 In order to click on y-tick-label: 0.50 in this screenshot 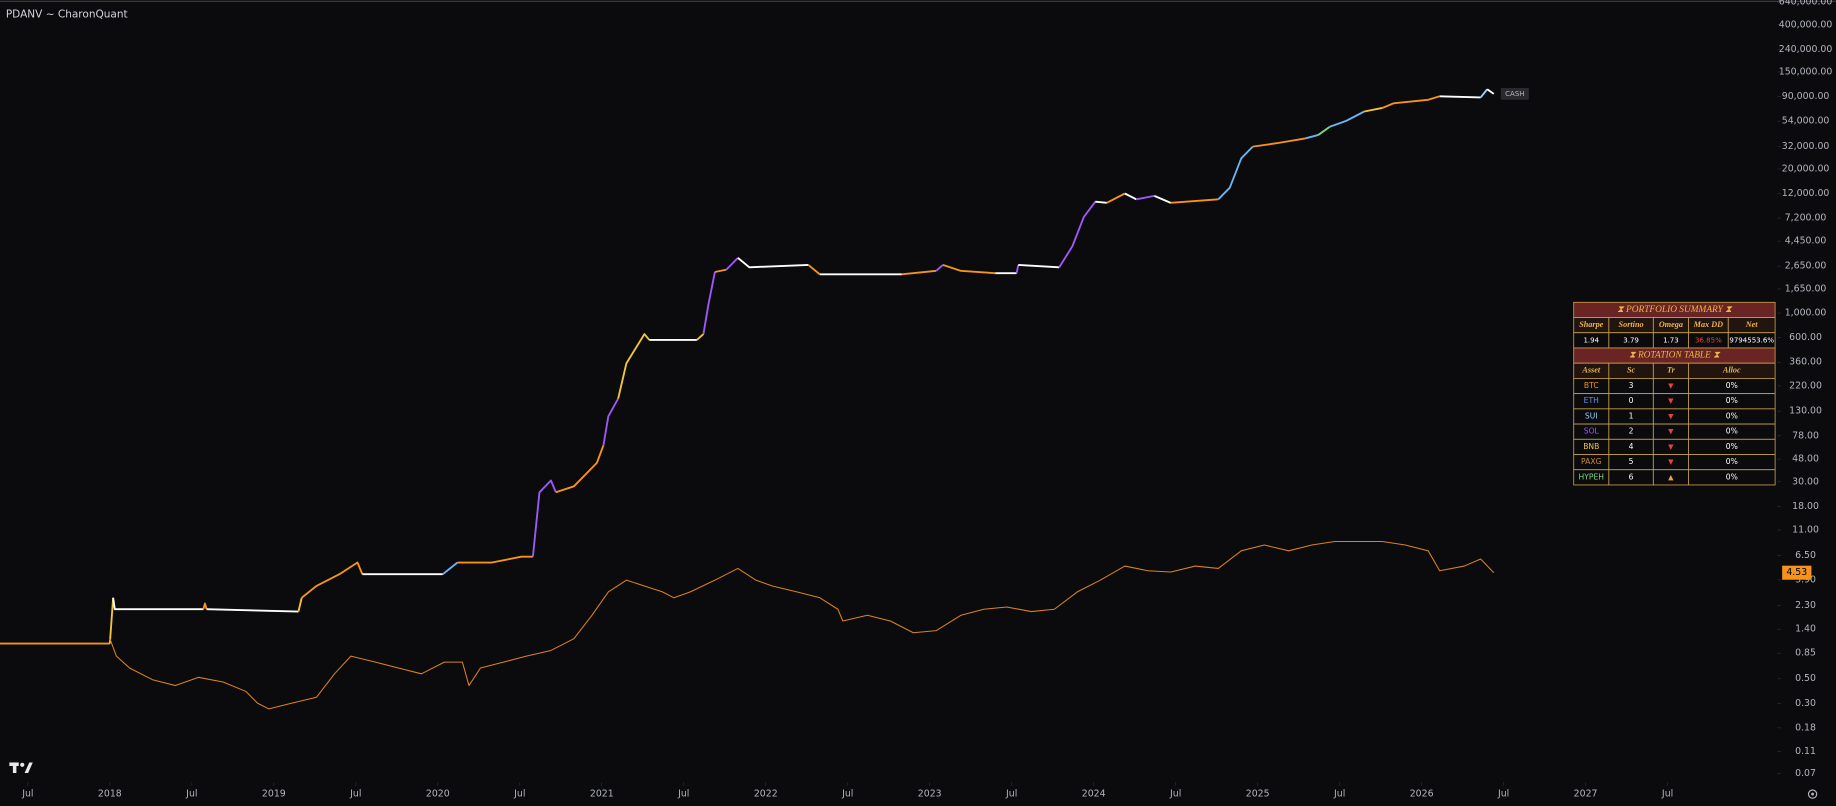, I will do `click(1805, 678)`.